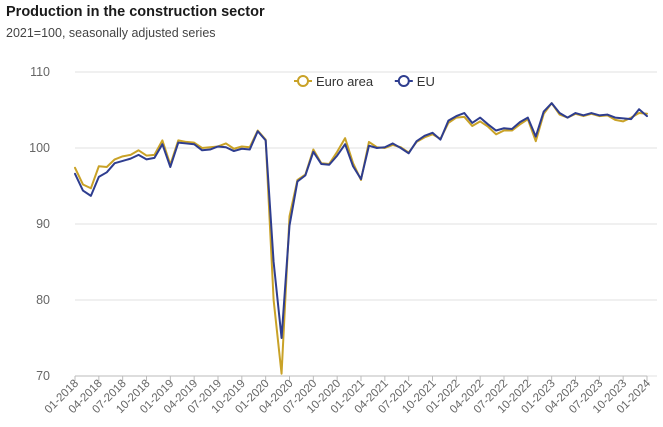 The height and width of the screenshot is (427, 663). What do you see at coordinates (135, 12) in the screenshot?
I see `chart-title: Production in the construction sector` at bounding box center [135, 12].